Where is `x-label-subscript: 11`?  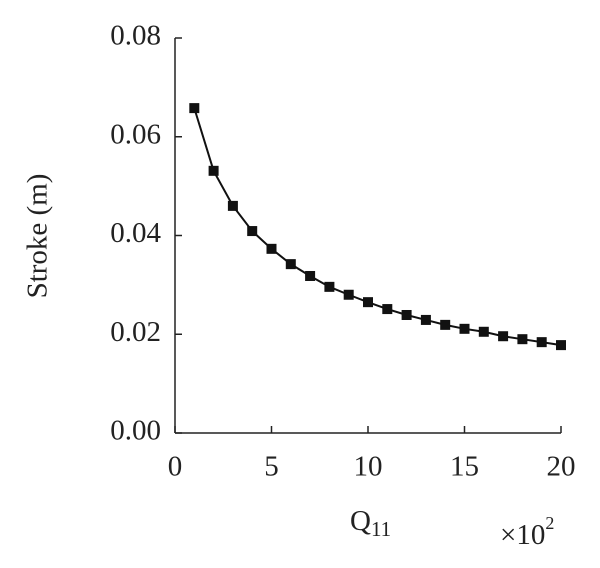
x-label-subscript: 11 is located at coordinates (381, 529).